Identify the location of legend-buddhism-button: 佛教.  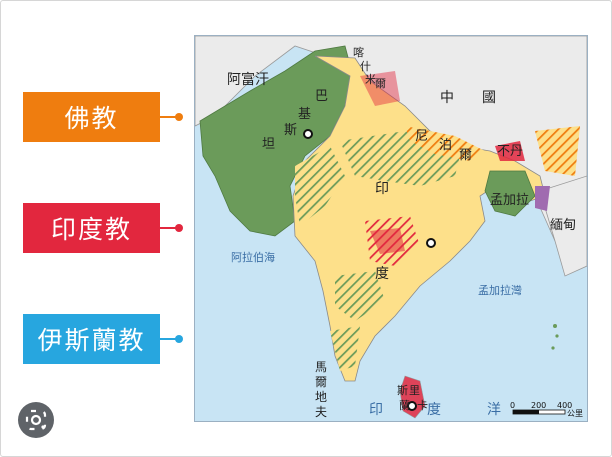
(91, 117).